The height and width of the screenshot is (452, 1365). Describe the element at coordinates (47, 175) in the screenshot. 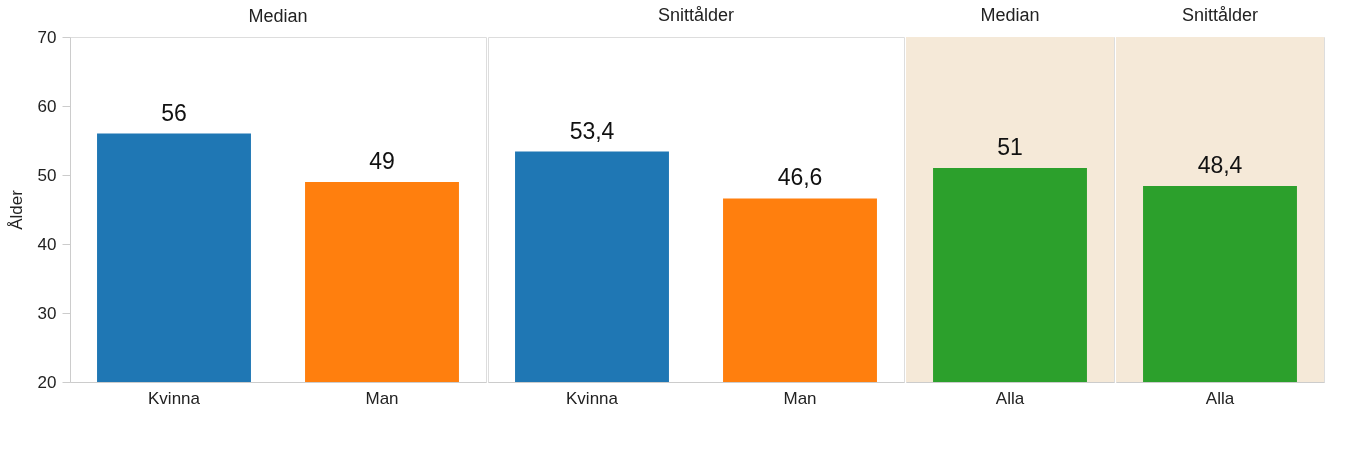

I see `y-tick-label: 50` at that location.